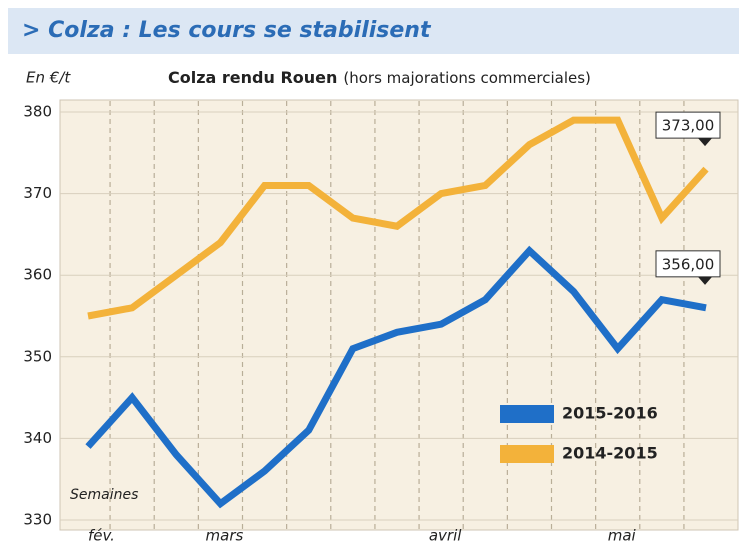 The image size is (747, 559). I want to click on value-label: 356,00, so click(688, 264).